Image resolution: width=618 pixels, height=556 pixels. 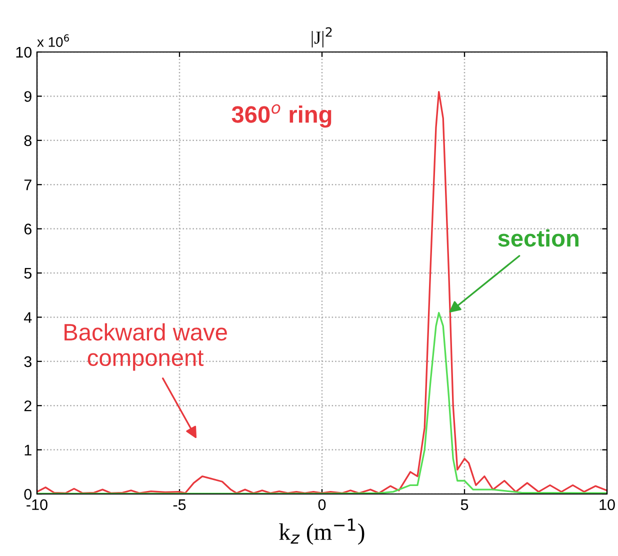 What do you see at coordinates (28, 229) in the screenshot?
I see `y-tick-label: 6` at bounding box center [28, 229].